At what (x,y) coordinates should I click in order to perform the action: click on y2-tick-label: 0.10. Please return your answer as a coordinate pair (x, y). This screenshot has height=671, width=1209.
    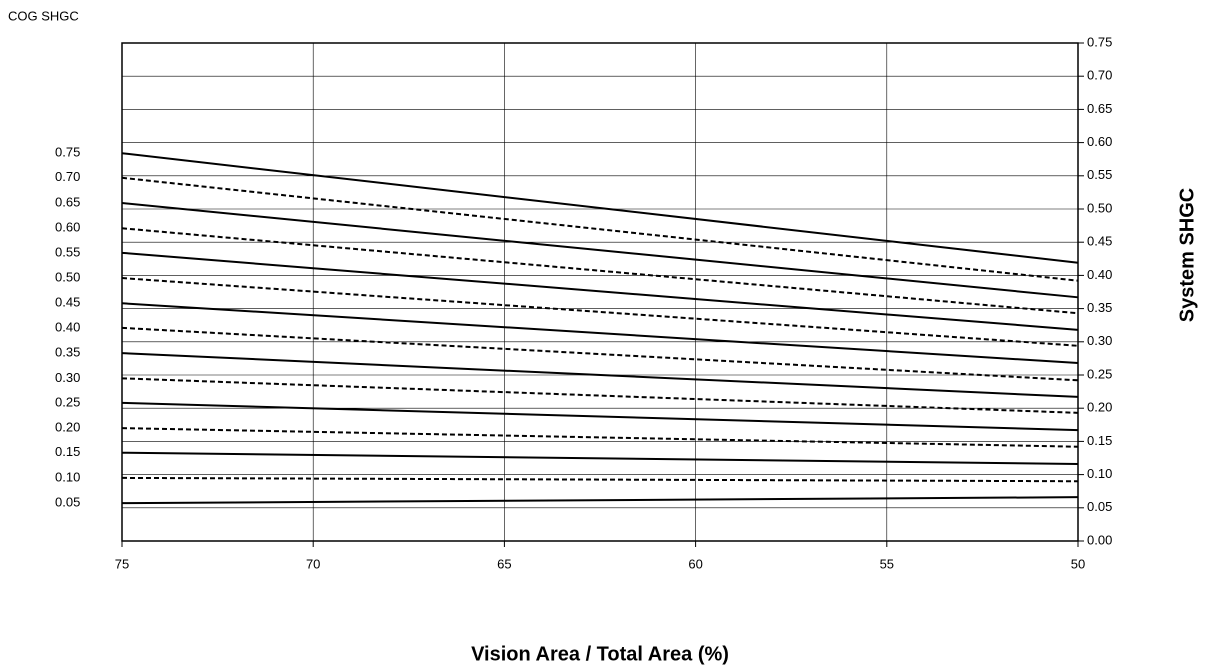
    Looking at the image, I should click on (1099, 473).